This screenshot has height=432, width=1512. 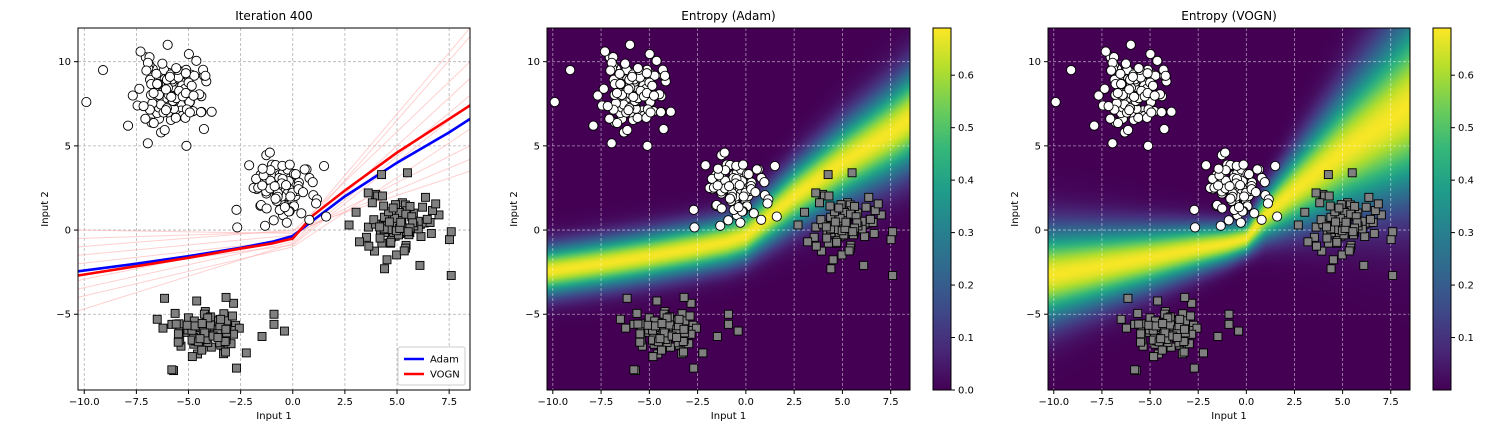 What do you see at coordinates (966, 286) in the screenshot?
I see `colorbar-tick-label: 0.2` at bounding box center [966, 286].